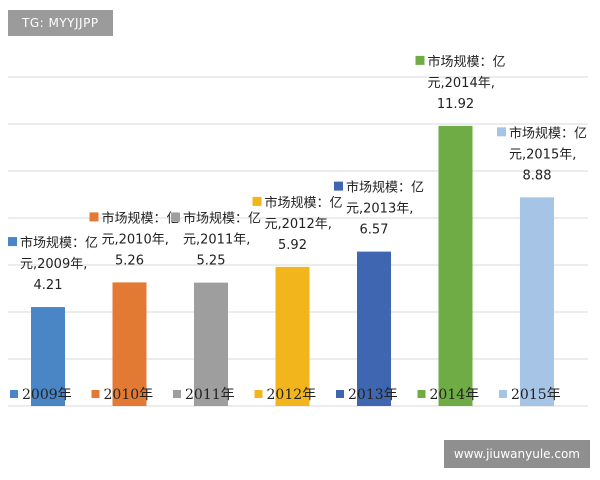 The image size is (600, 480). Describe the element at coordinates (542, 154) in the screenshot. I see `data-label-6-1: 元,2015年,` at that location.